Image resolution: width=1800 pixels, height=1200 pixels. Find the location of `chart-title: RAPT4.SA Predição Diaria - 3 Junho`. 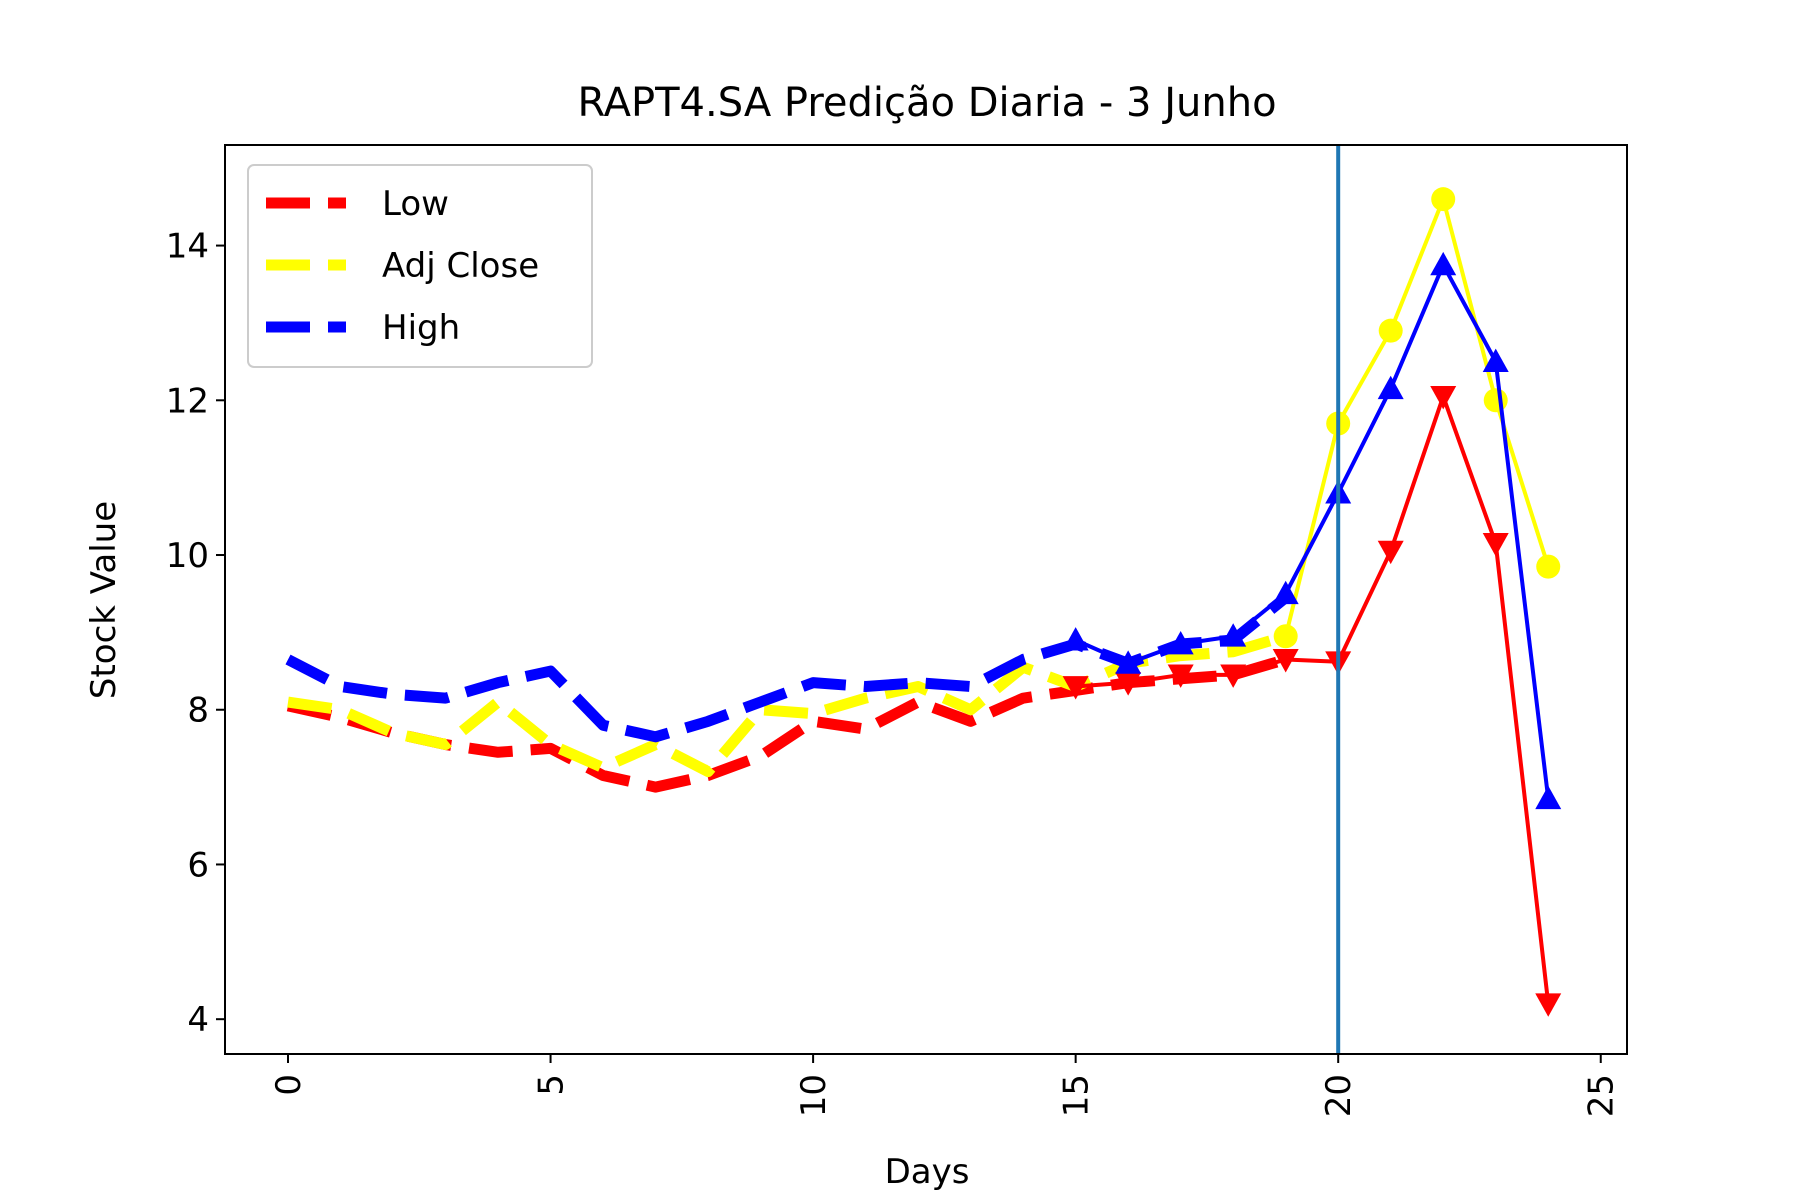

chart-title: RAPT4.SA Predição Diaria - 3 Junho is located at coordinates (926, 103).